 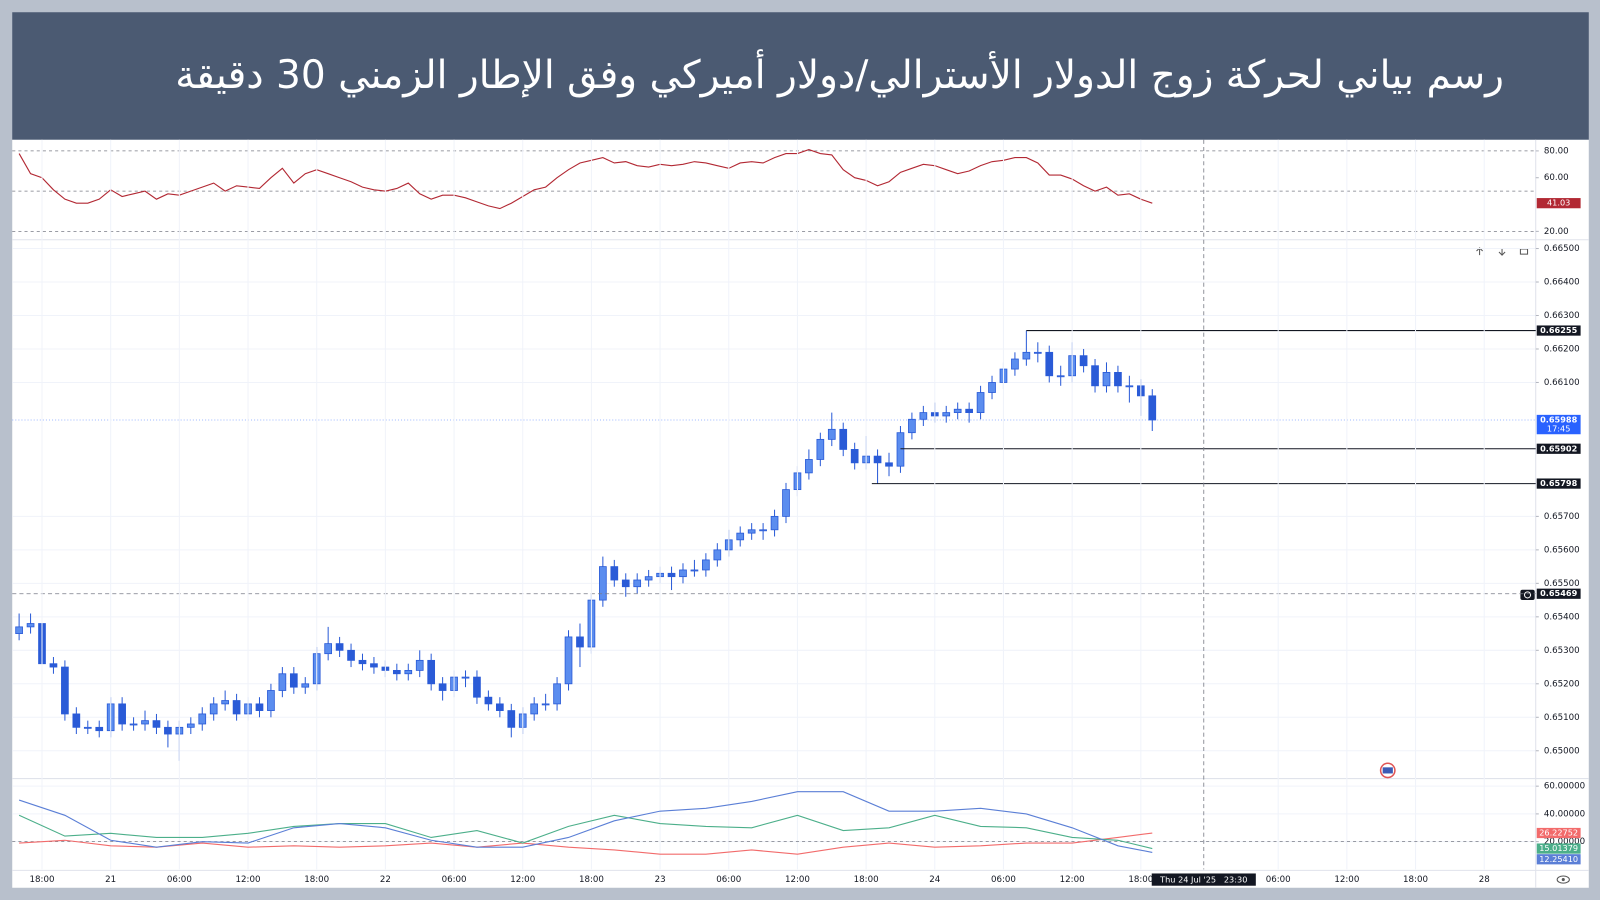 I want to click on scroll-up-icon, so click(x=1480, y=251).